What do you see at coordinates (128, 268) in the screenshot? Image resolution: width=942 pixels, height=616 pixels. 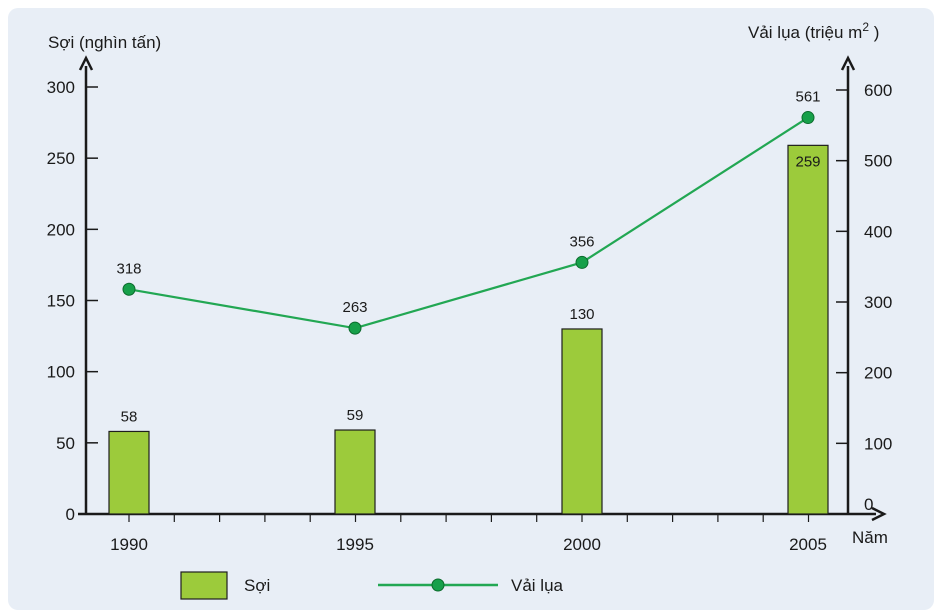 I see `line-data-label: 318` at bounding box center [128, 268].